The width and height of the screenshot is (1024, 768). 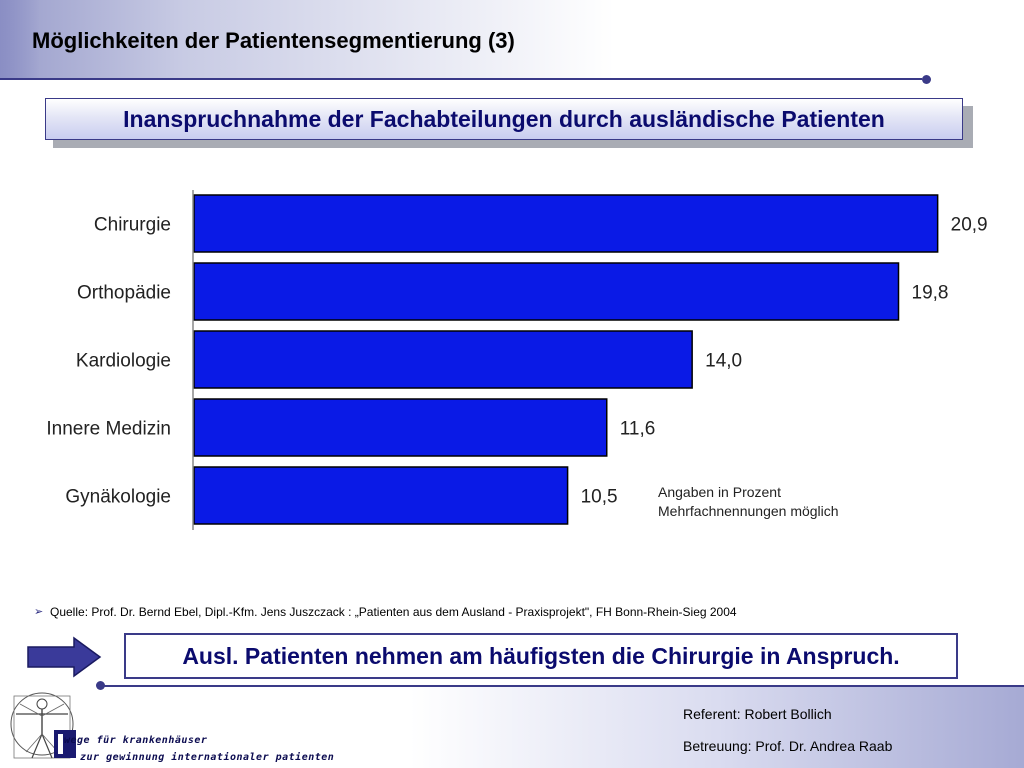 I want to click on data-label: 19,8, so click(x=930, y=293).